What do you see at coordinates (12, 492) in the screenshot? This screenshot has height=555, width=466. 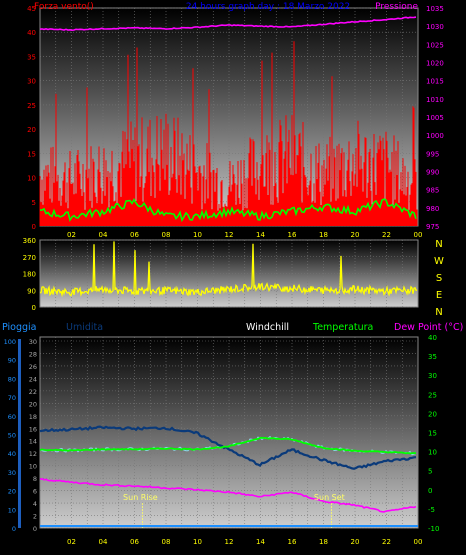 I see `rain-tick-label: 20` at bounding box center [12, 492].